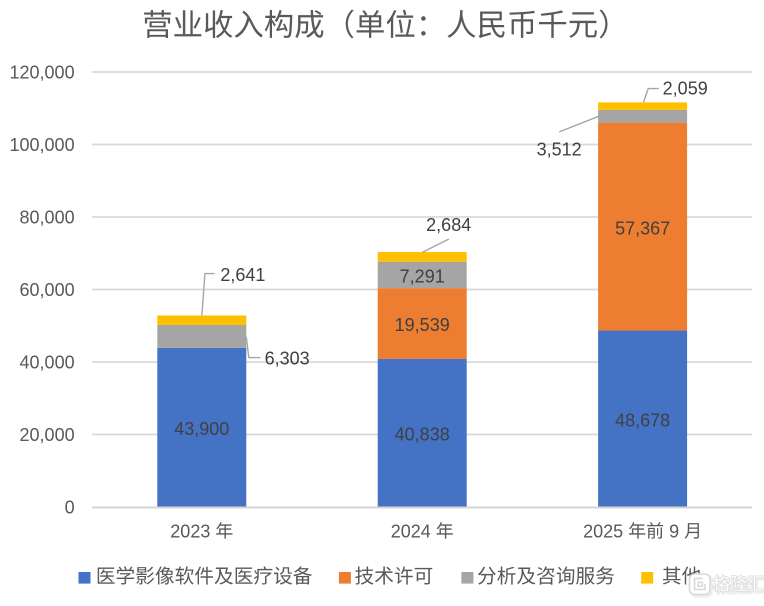  I want to click on svg-text: 40,838, so click(422, 435).